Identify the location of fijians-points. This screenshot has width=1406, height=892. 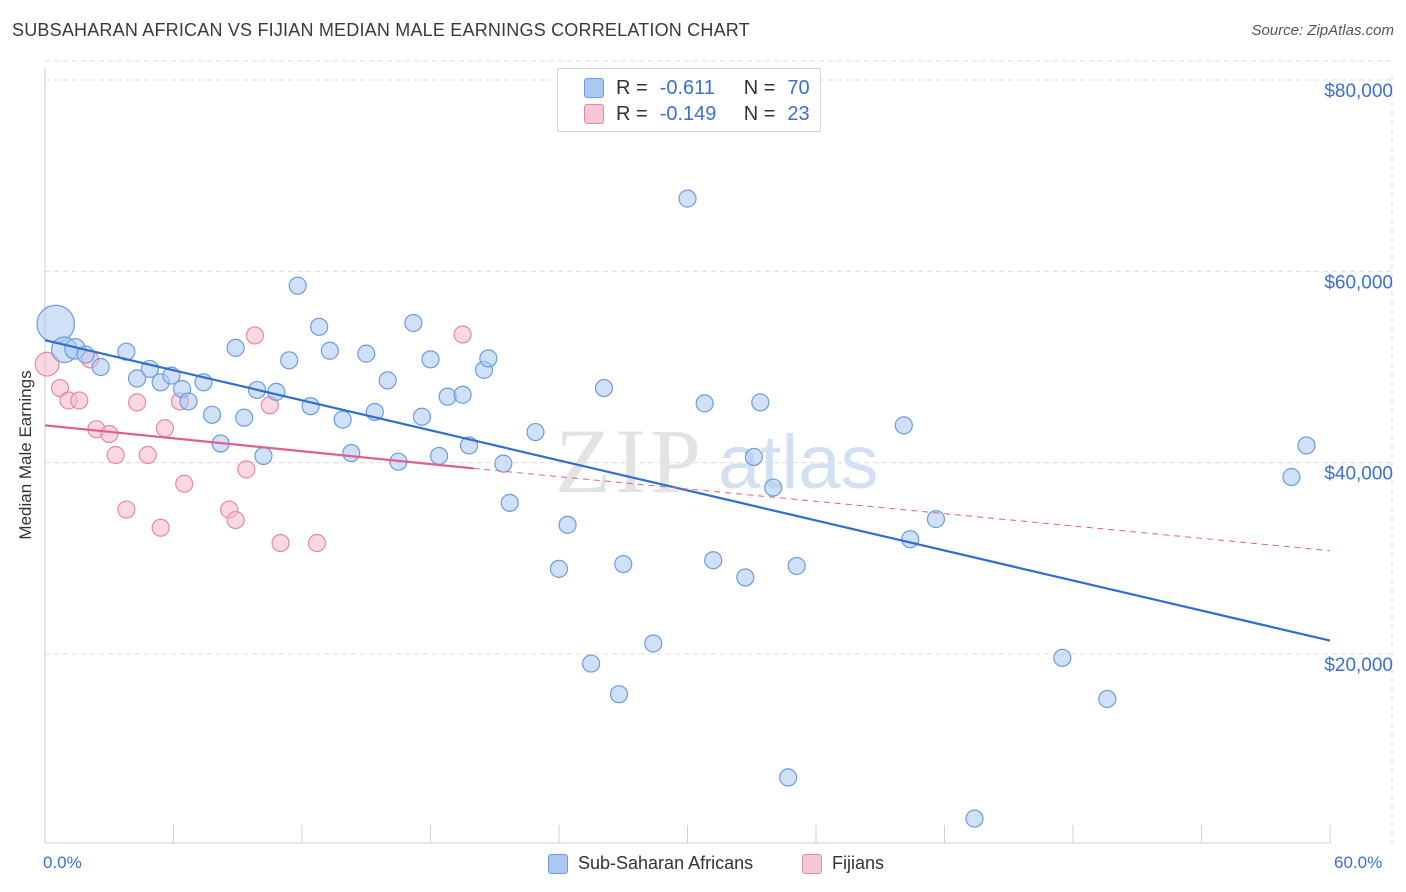
(253, 439).